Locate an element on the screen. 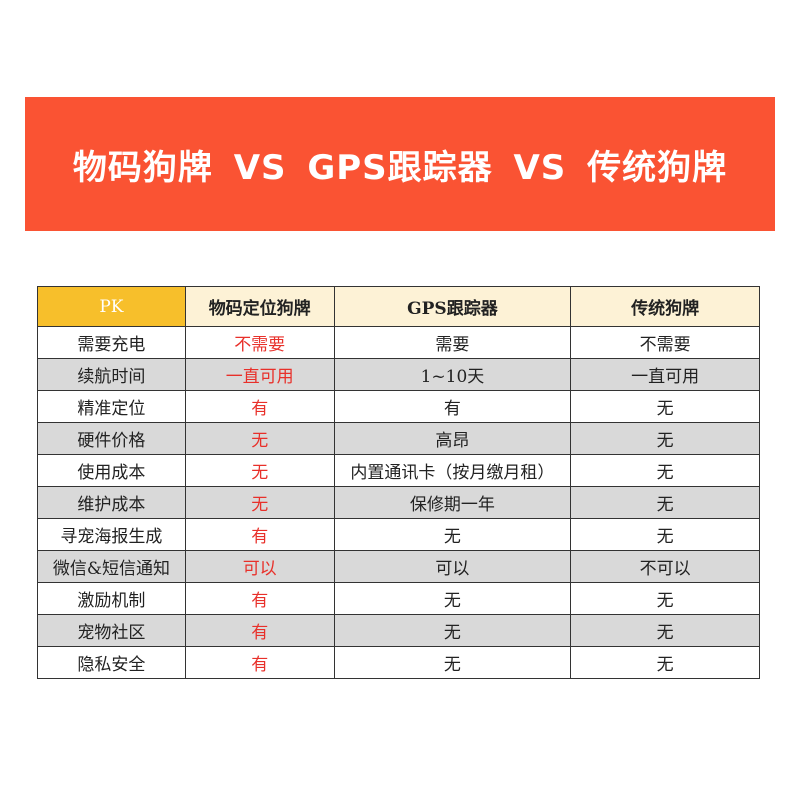  table-row: 硬件价格无高昂无 is located at coordinates (398, 438).